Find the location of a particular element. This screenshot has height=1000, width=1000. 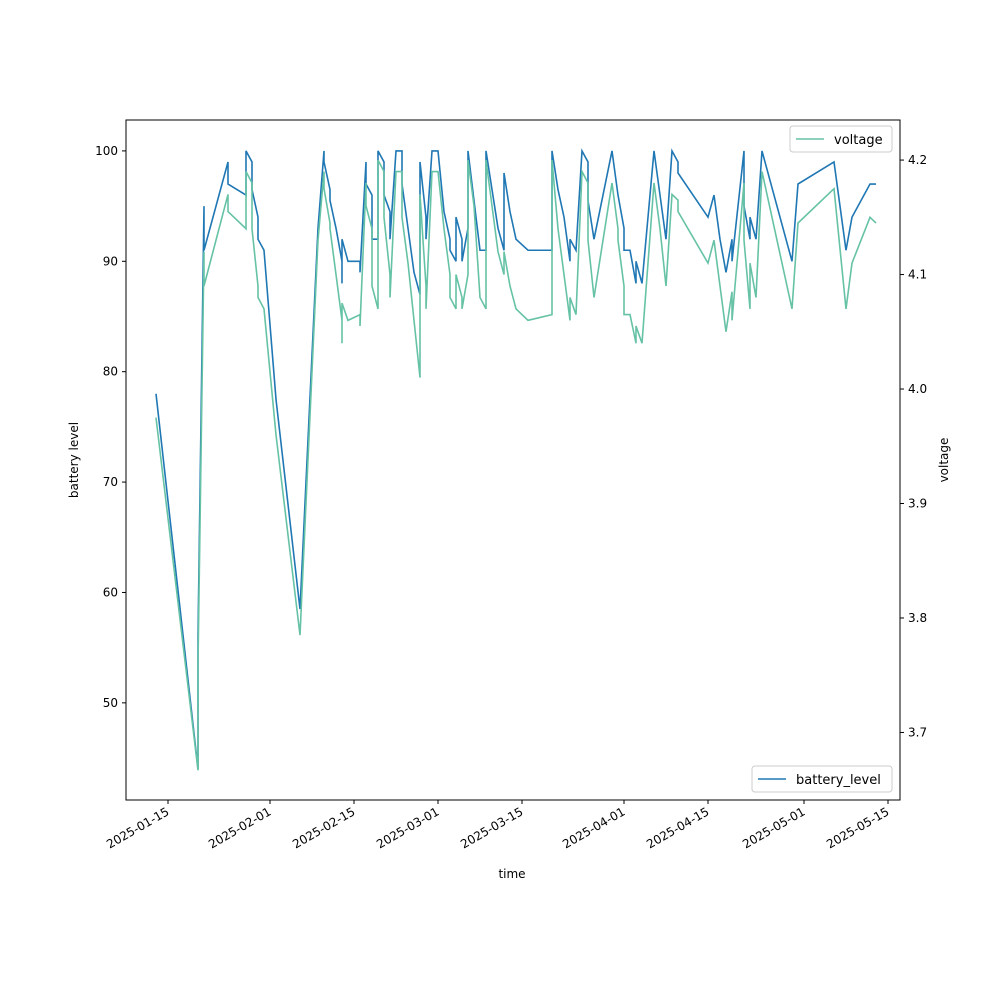

y2-tick-label: 3.7 is located at coordinates (917, 732).